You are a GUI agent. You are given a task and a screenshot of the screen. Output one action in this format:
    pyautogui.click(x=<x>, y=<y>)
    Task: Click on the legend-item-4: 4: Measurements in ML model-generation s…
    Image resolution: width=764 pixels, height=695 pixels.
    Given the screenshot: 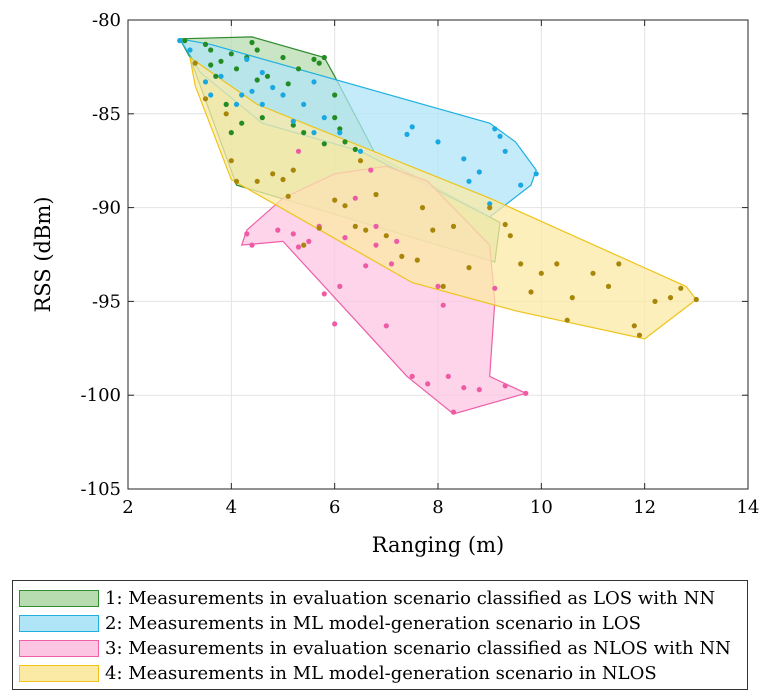 What is the action you would take?
    pyautogui.click(x=338, y=673)
    